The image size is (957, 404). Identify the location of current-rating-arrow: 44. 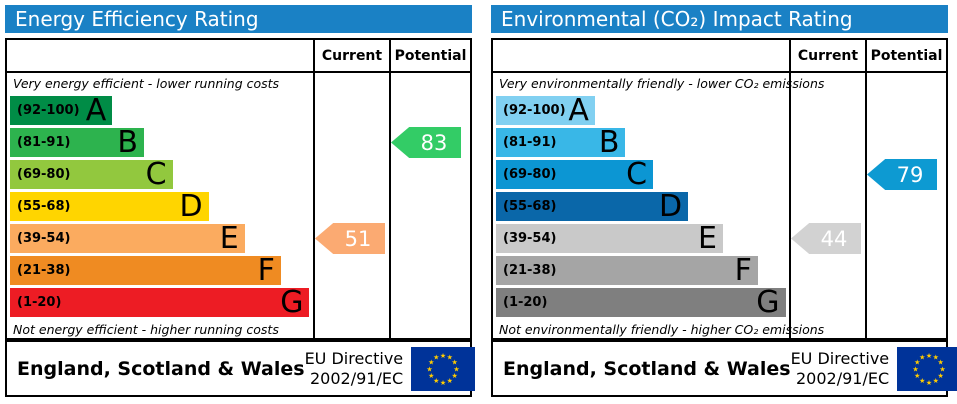
(826, 238).